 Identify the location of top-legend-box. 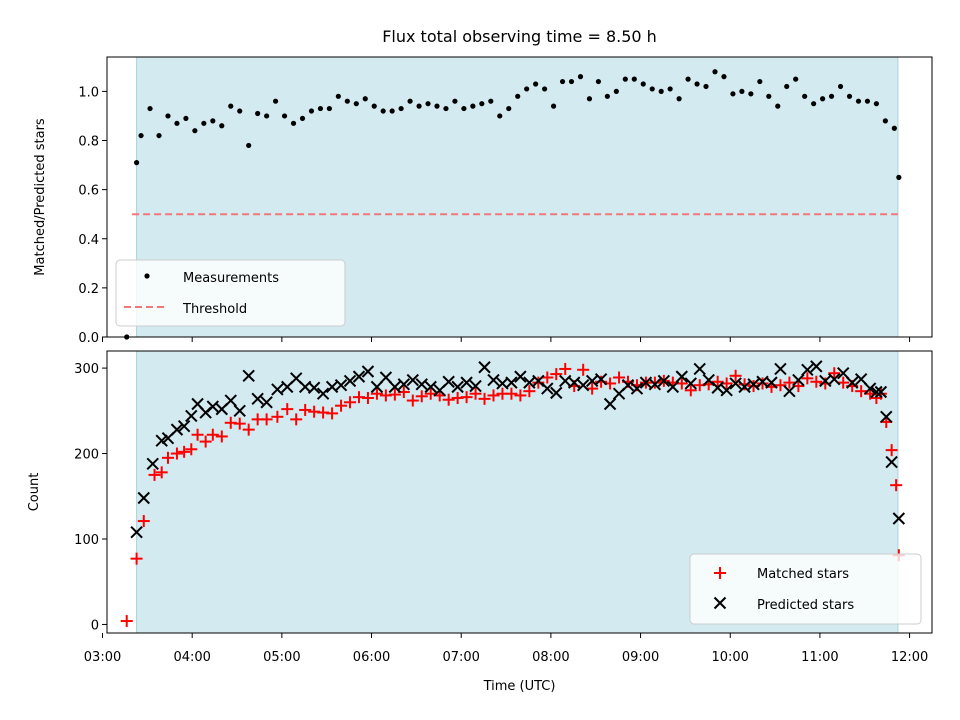
(230, 293).